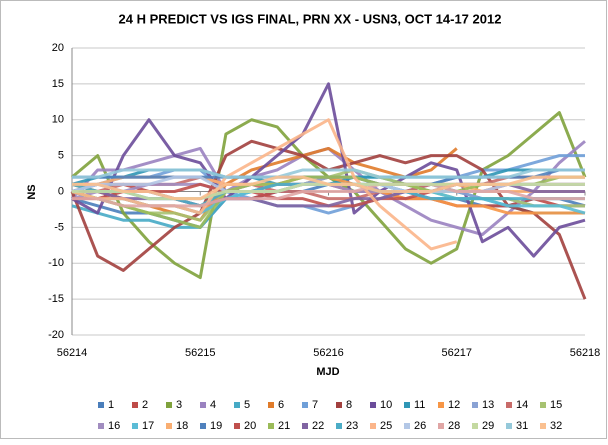 The height and width of the screenshot is (445, 608). Describe the element at coordinates (179, 405) in the screenshot. I see `legend-label: 3` at that location.